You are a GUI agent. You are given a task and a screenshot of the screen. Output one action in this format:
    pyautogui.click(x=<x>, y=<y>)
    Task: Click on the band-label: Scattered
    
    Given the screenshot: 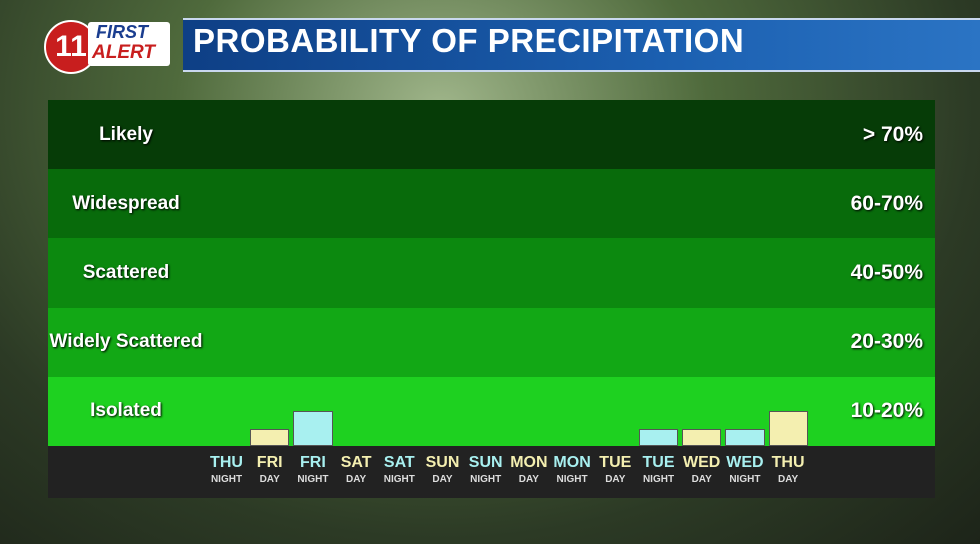 What is the action you would take?
    pyautogui.click(x=126, y=272)
    